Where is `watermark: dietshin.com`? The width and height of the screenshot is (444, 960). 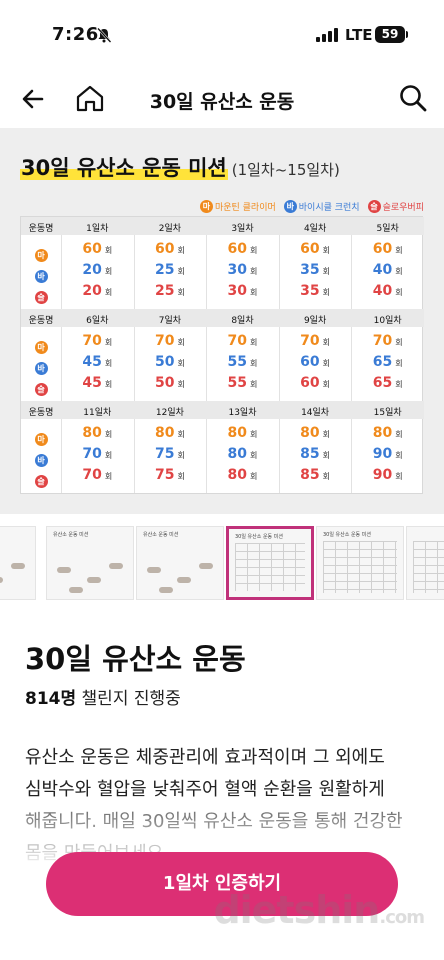 watermark: dietshin.com is located at coordinates (319, 910).